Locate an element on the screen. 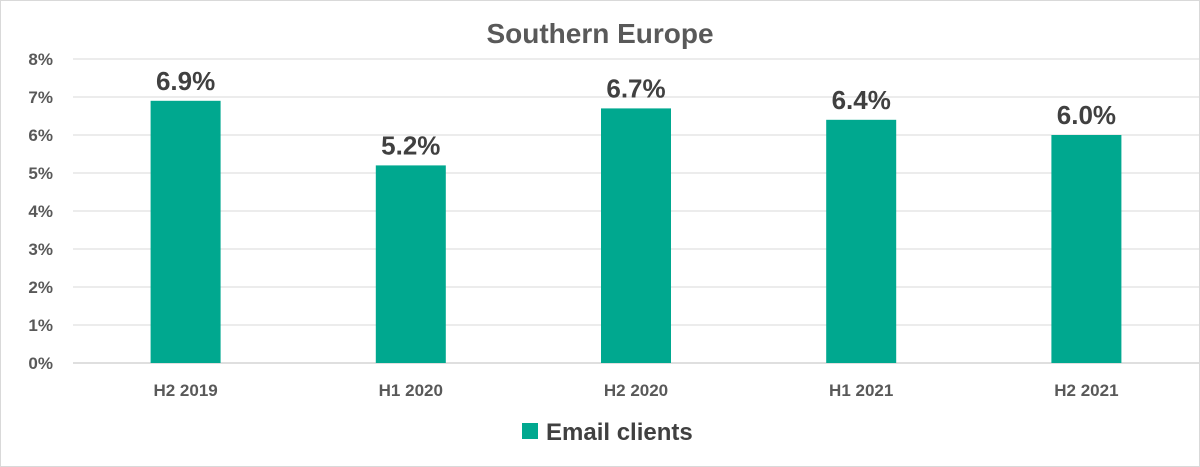  chart-title: Southern Europe is located at coordinates (599, 33).